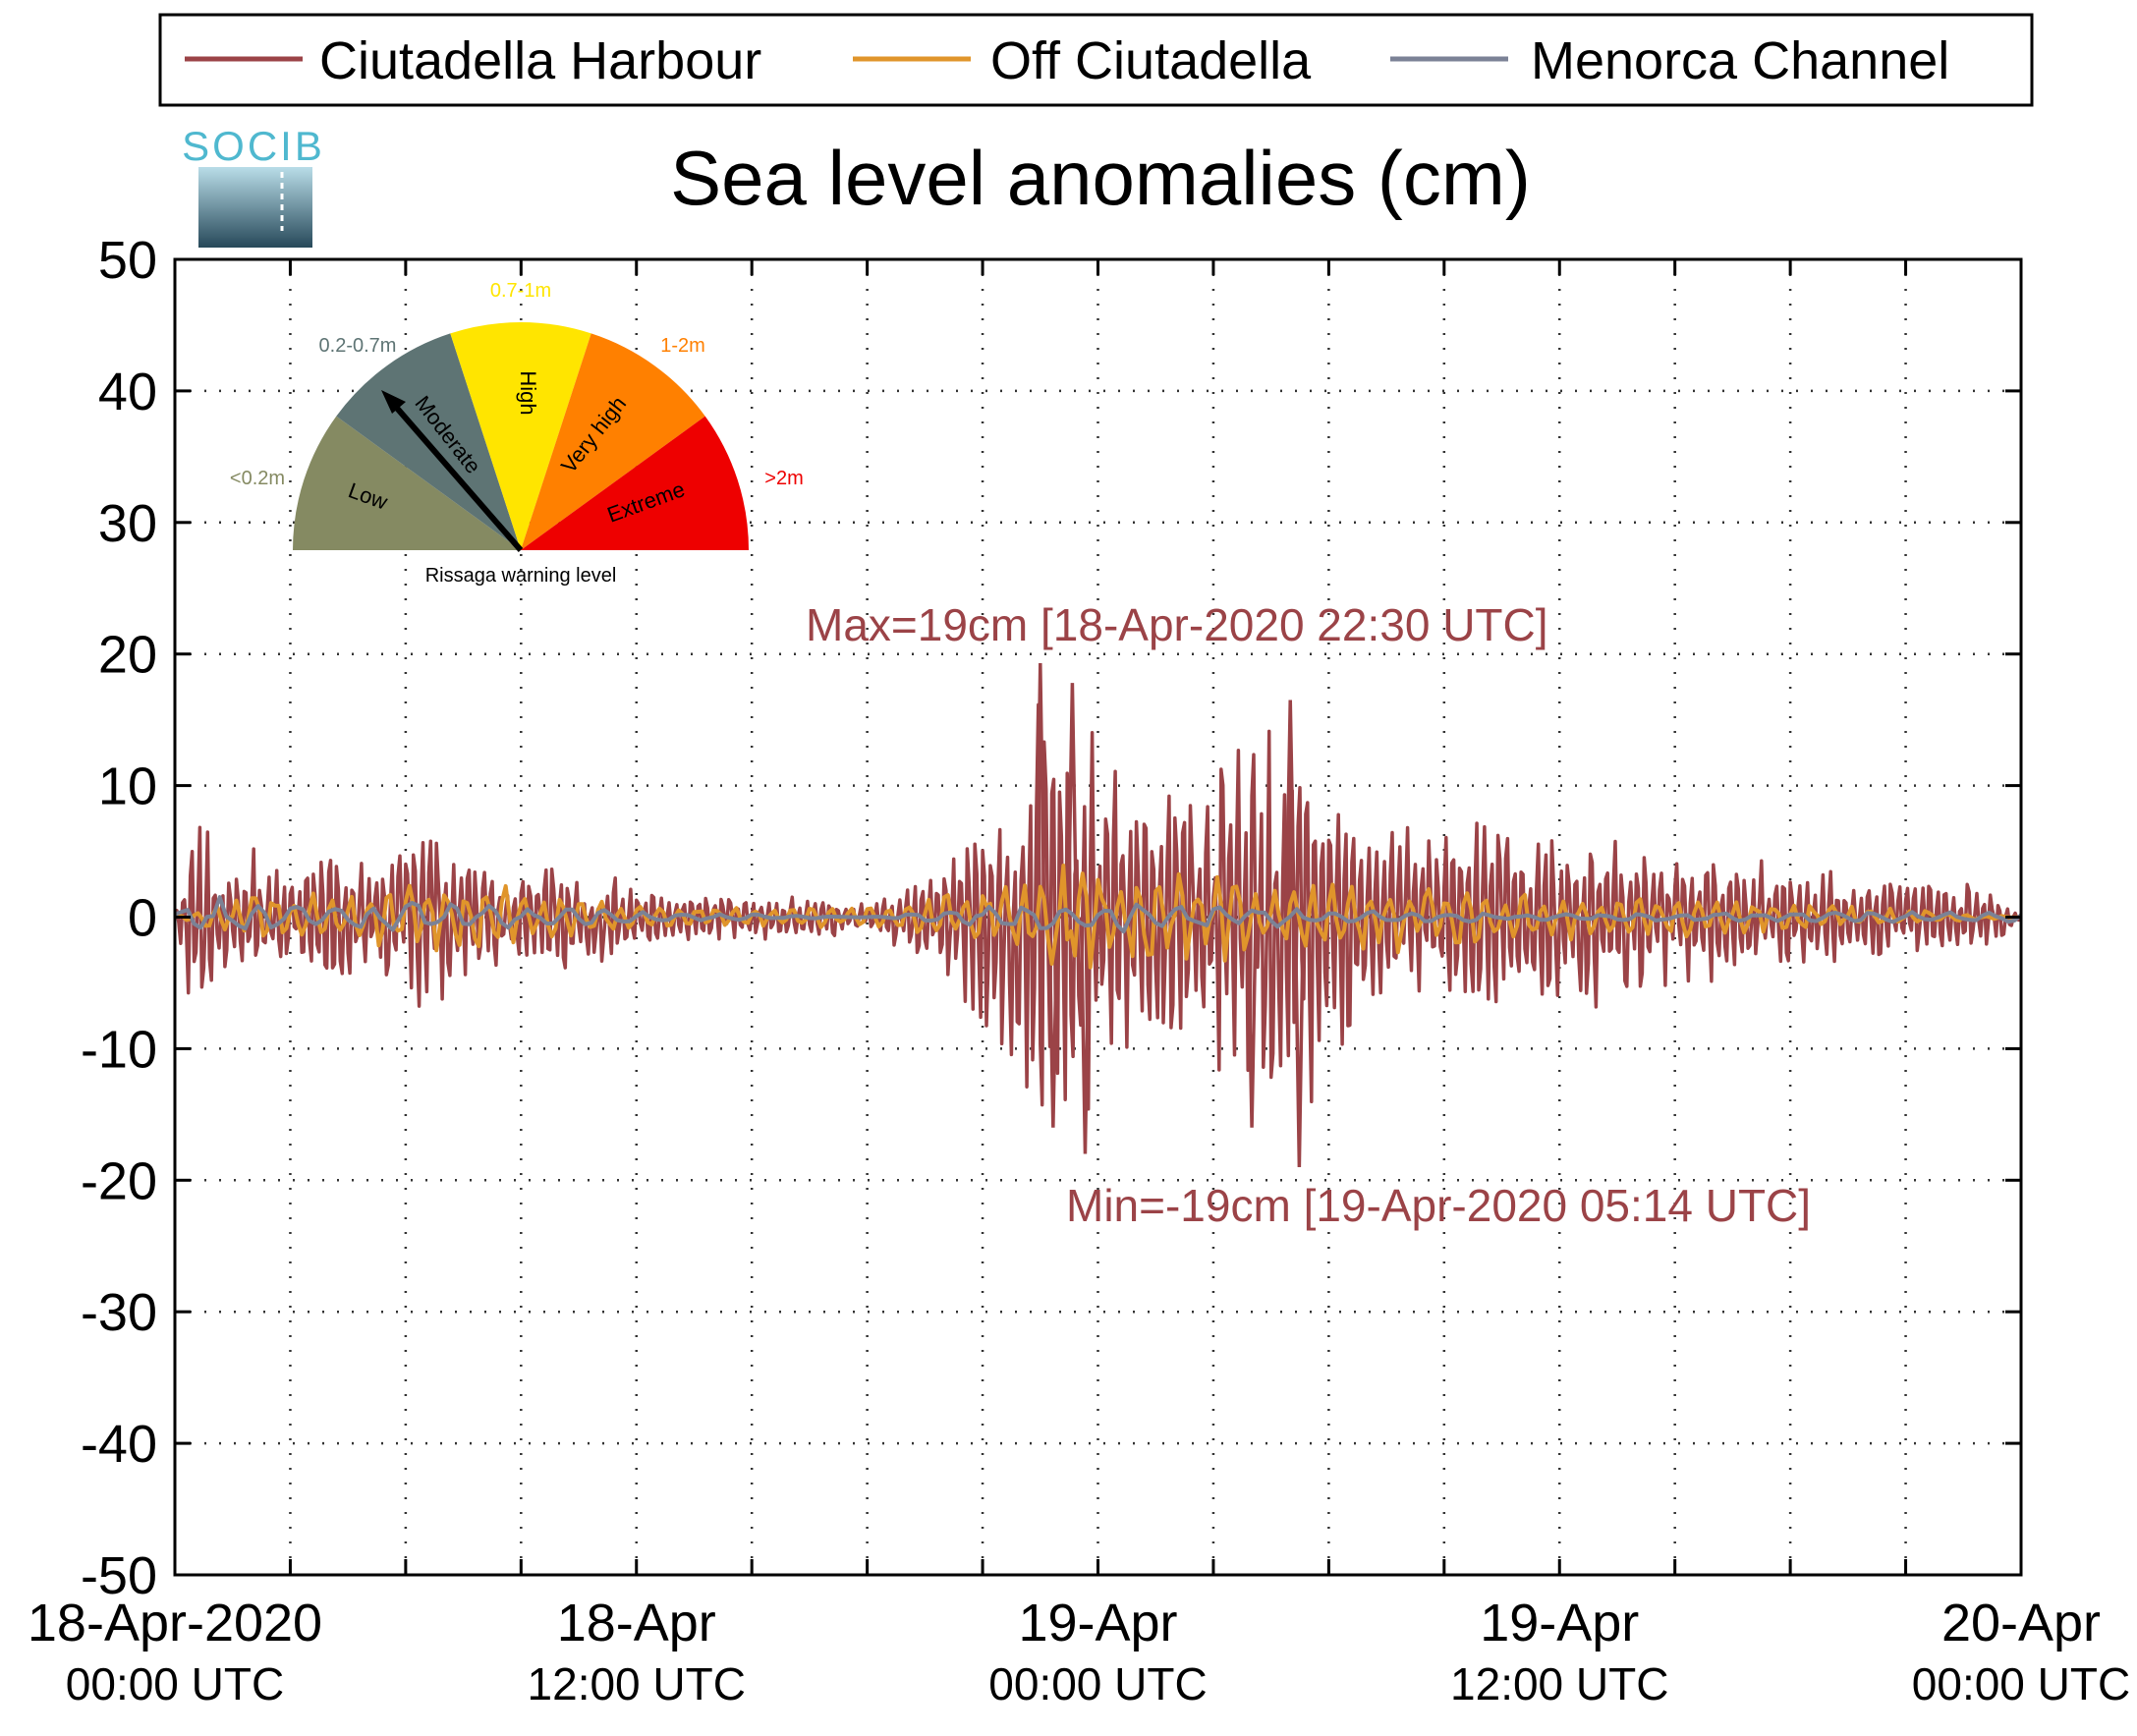 The height and width of the screenshot is (1736, 2137). I want to click on socib-logo-wave, so click(255, 207).